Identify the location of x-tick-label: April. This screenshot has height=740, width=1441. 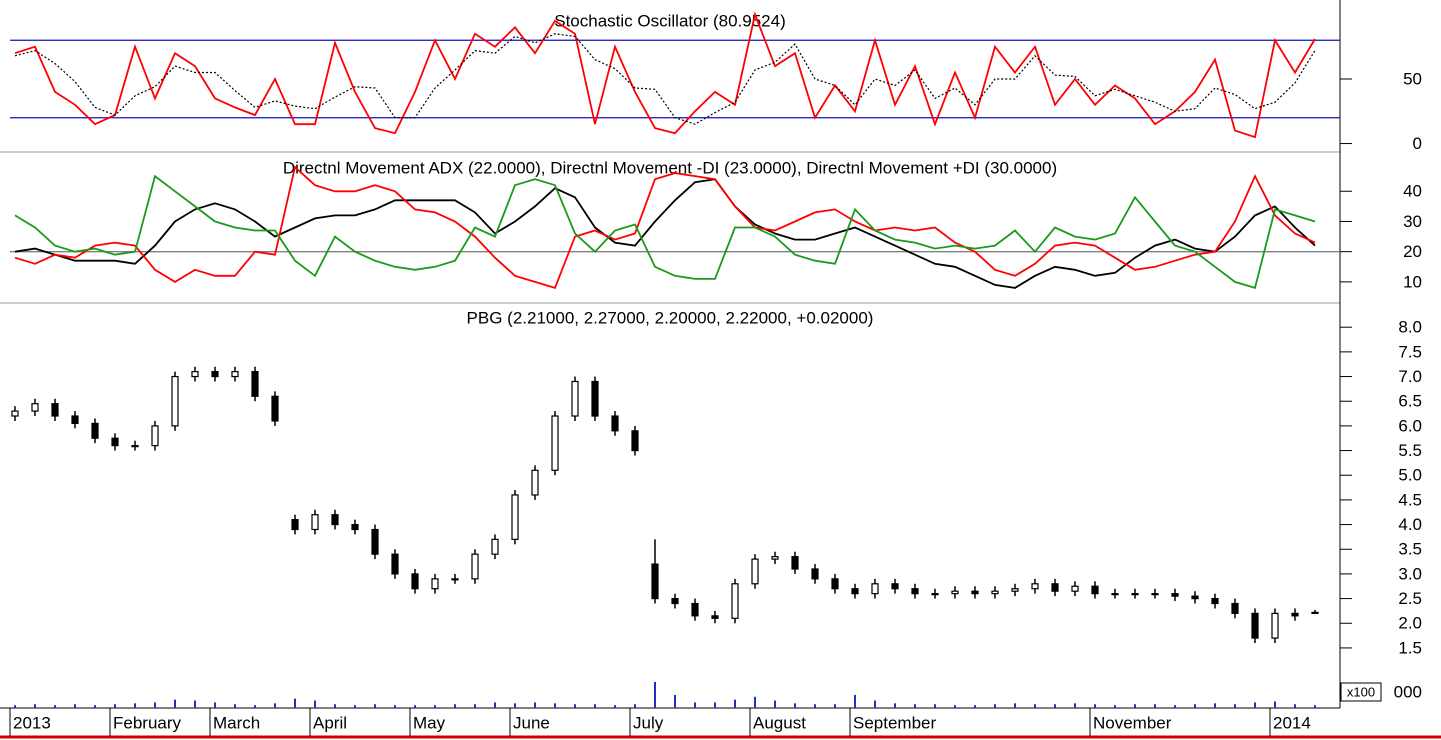
(330, 722).